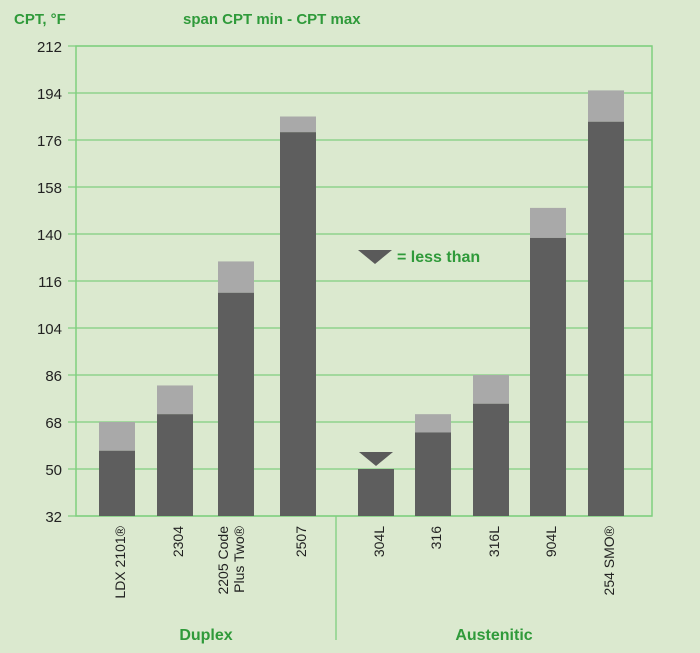  What do you see at coordinates (376, 459) in the screenshot?
I see `less-than-marker` at bounding box center [376, 459].